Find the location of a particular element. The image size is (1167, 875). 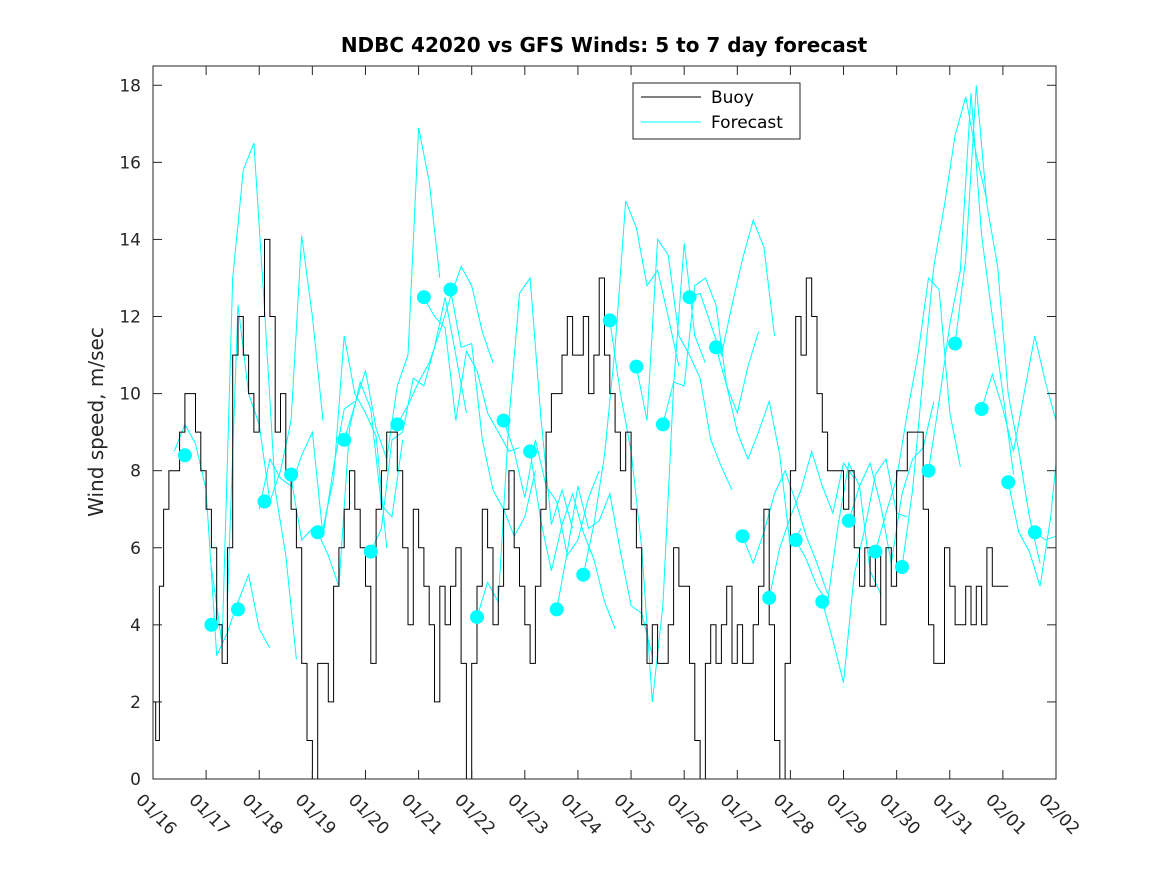

y-tick-label: 0 is located at coordinates (135, 780).